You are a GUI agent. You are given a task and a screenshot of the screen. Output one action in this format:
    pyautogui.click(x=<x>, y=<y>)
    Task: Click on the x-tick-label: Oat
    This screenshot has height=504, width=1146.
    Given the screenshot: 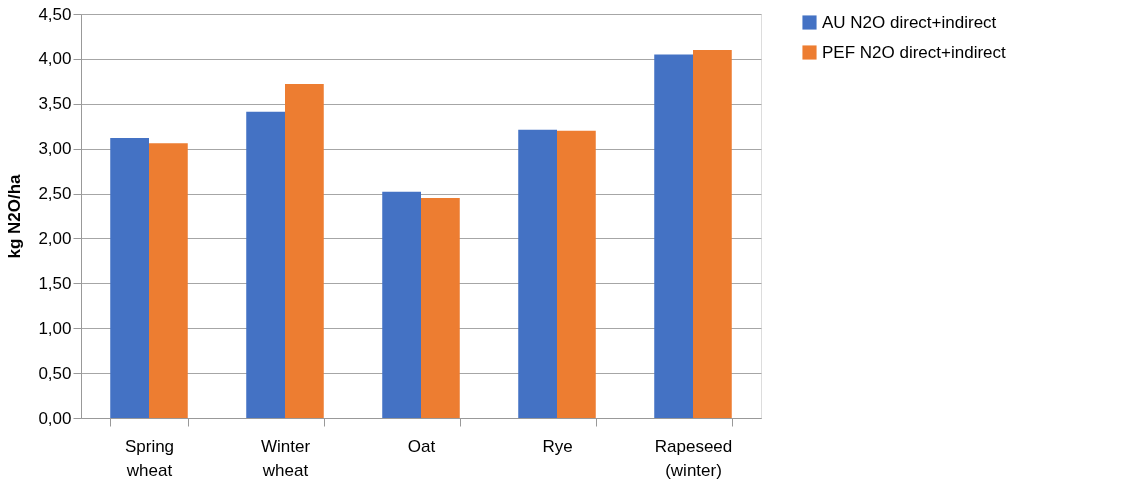 What is the action you would take?
    pyautogui.click(x=421, y=446)
    